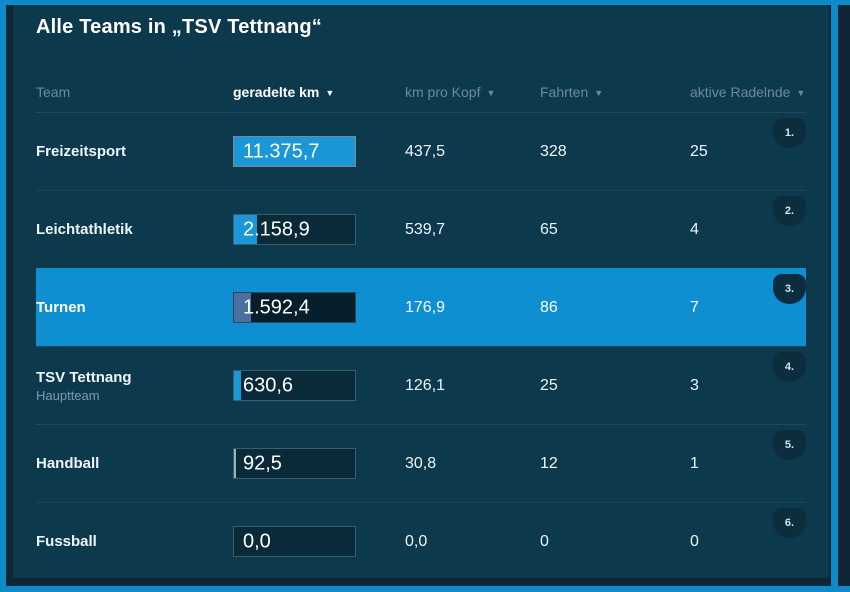 The height and width of the screenshot is (592, 850). I want to click on team-subtitle: Hauptteam, so click(68, 395).